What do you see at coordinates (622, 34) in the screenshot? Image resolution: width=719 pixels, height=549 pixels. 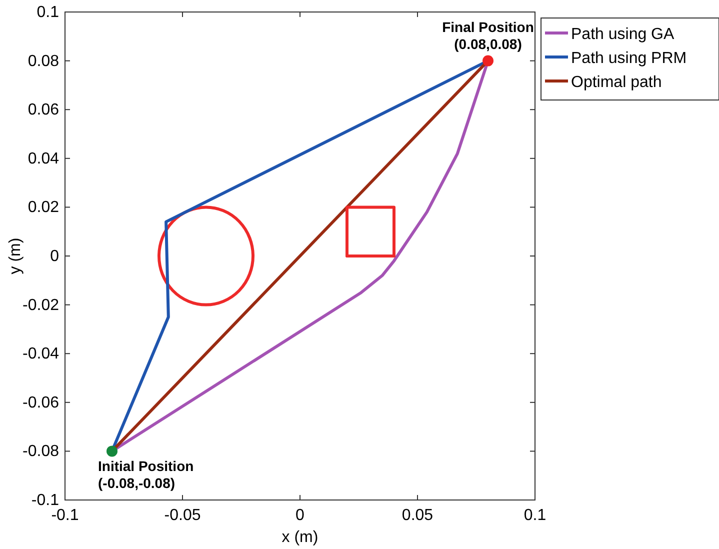 I see `legend-label: Path using GA` at bounding box center [622, 34].